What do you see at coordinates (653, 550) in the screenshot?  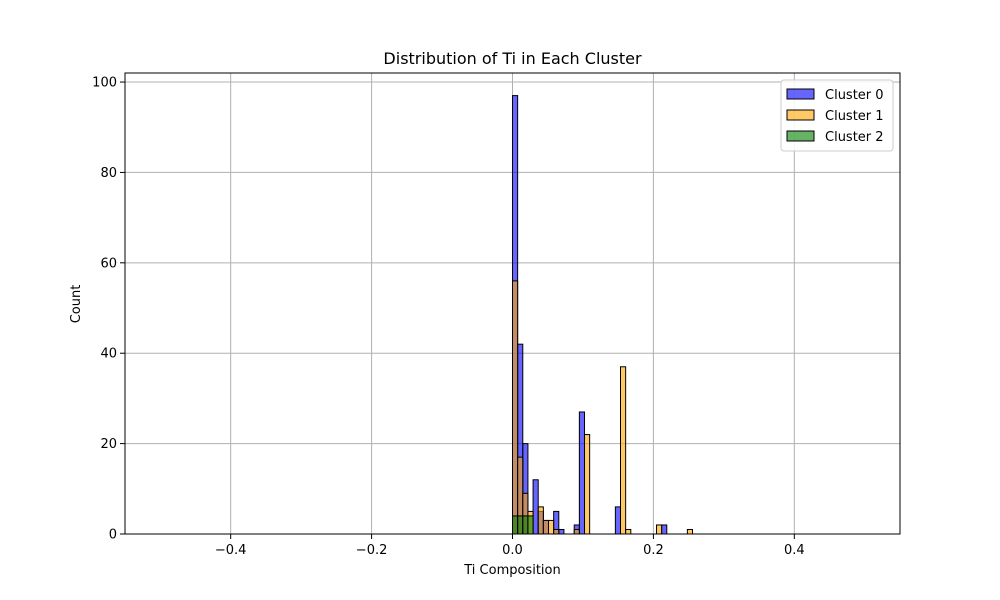 I see `x-tick-label: 0.2` at bounding box center [653, 550].